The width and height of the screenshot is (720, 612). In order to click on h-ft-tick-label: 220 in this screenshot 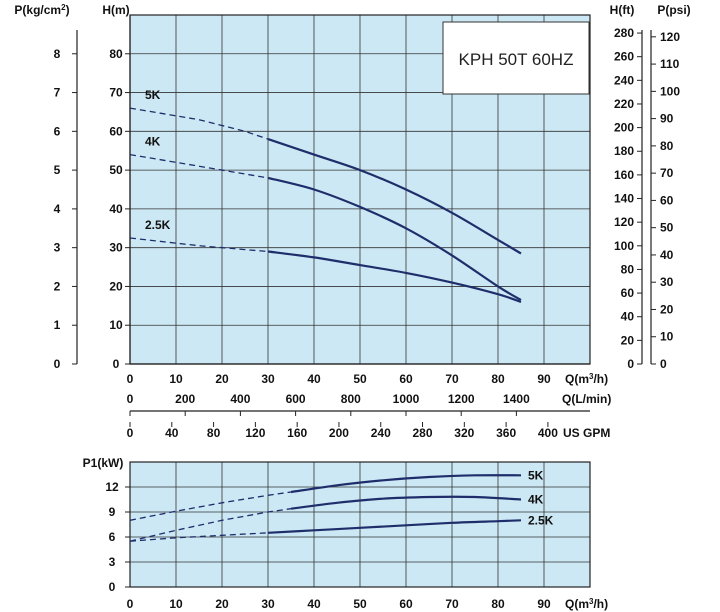, I will do `click(624, 104)`.